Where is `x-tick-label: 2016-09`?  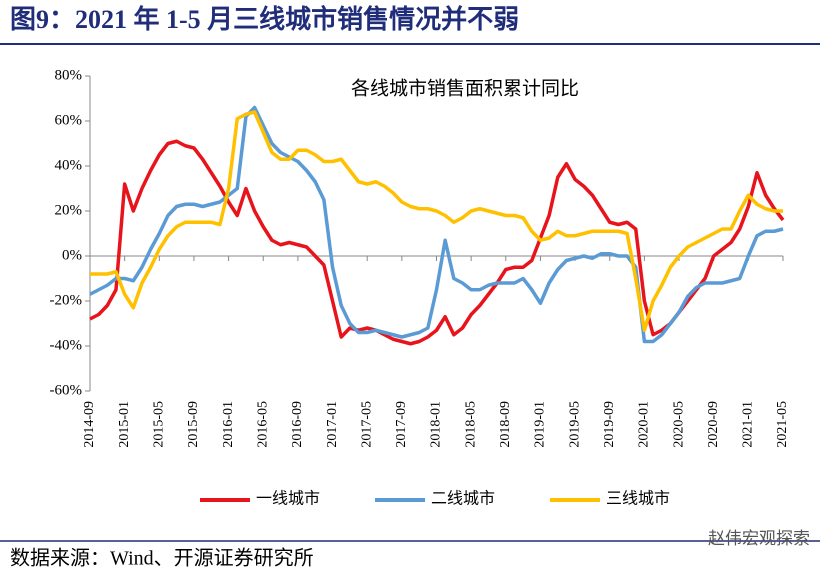
x-tick-label: 2016-09 is located at coordinates (297, 424).